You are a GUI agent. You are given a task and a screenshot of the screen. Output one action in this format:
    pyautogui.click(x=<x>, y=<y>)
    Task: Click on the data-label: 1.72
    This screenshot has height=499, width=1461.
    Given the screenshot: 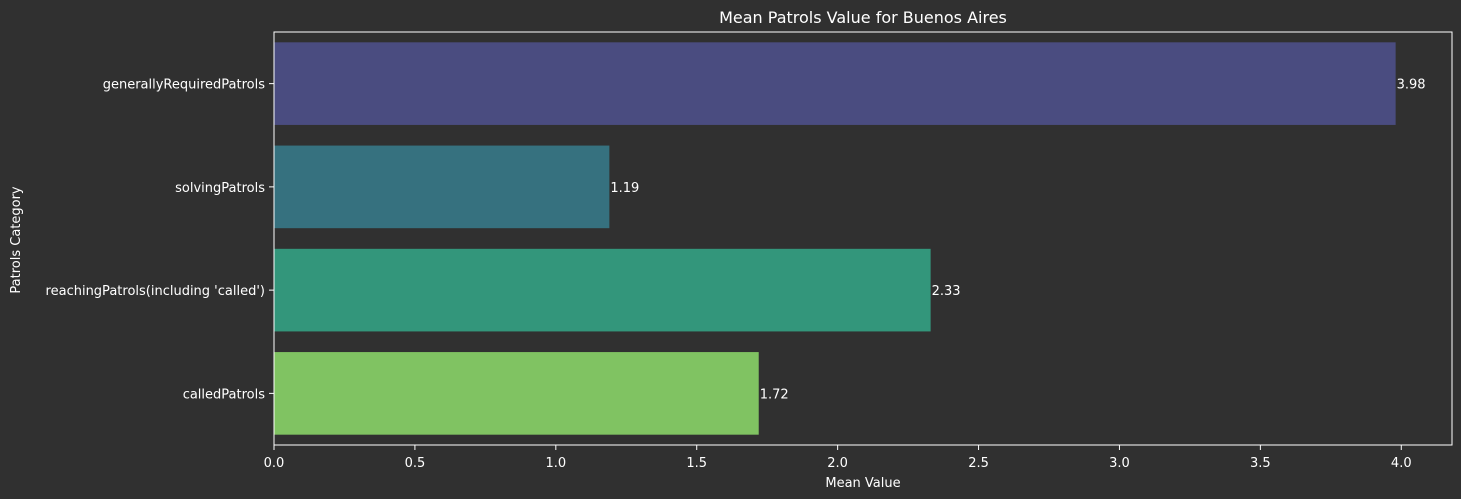 What is the action you would take?
    pyautogui.click(x=774, y=394)
    